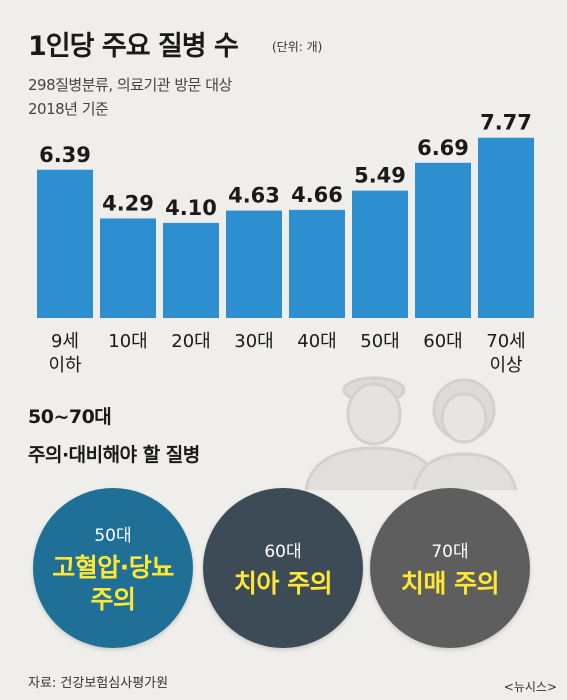  I want to click on category-label-1-0: 10대, so click(127, 341).